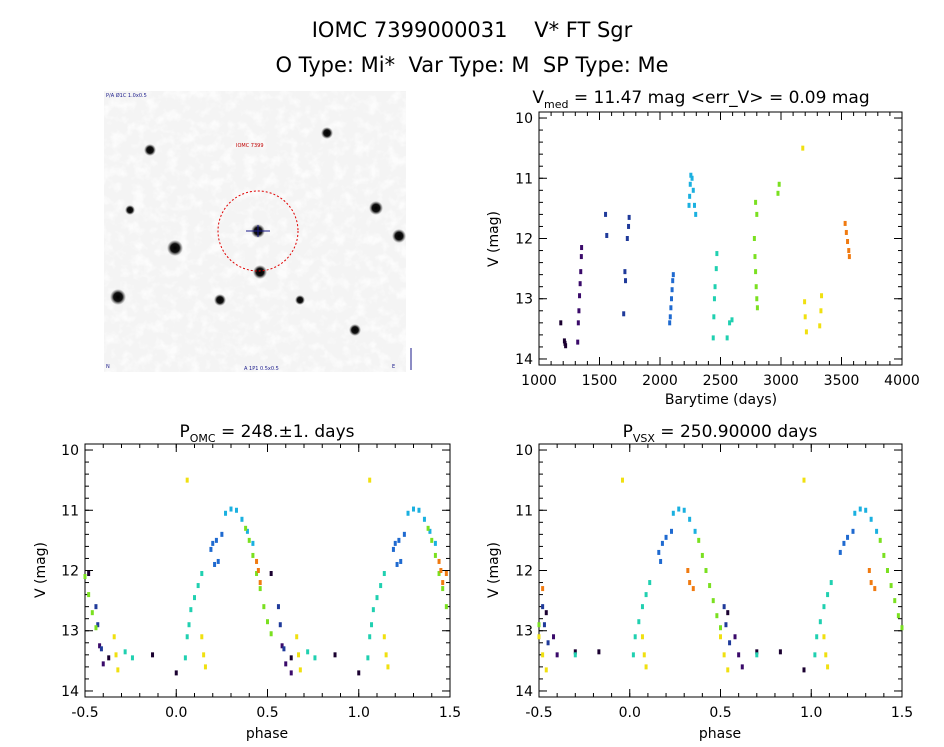 The image size is (944, 747). Describe the element at coordinates (524, 240) in the screenshot. I see `lightcurve-ytick-label: 12` at that location.